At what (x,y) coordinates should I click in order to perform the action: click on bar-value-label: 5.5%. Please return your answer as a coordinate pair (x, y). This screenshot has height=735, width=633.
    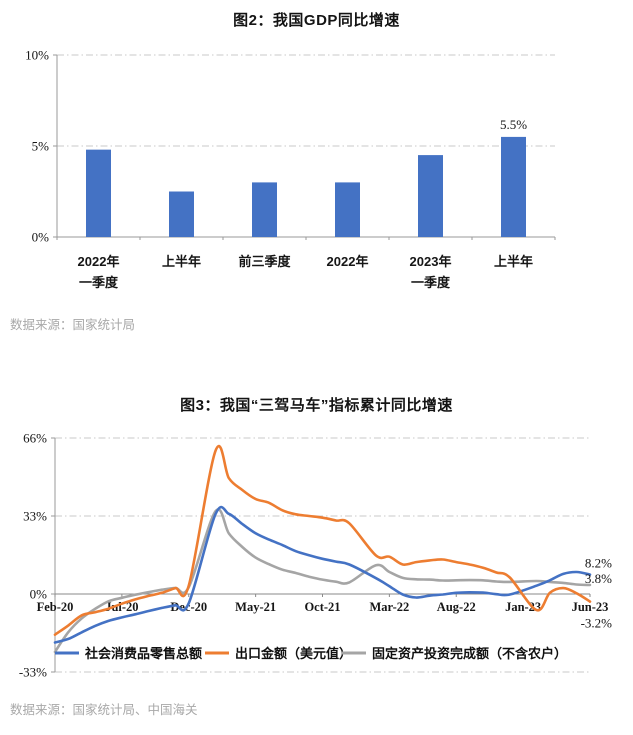
    Looking at the image, I should click on (513, 124).